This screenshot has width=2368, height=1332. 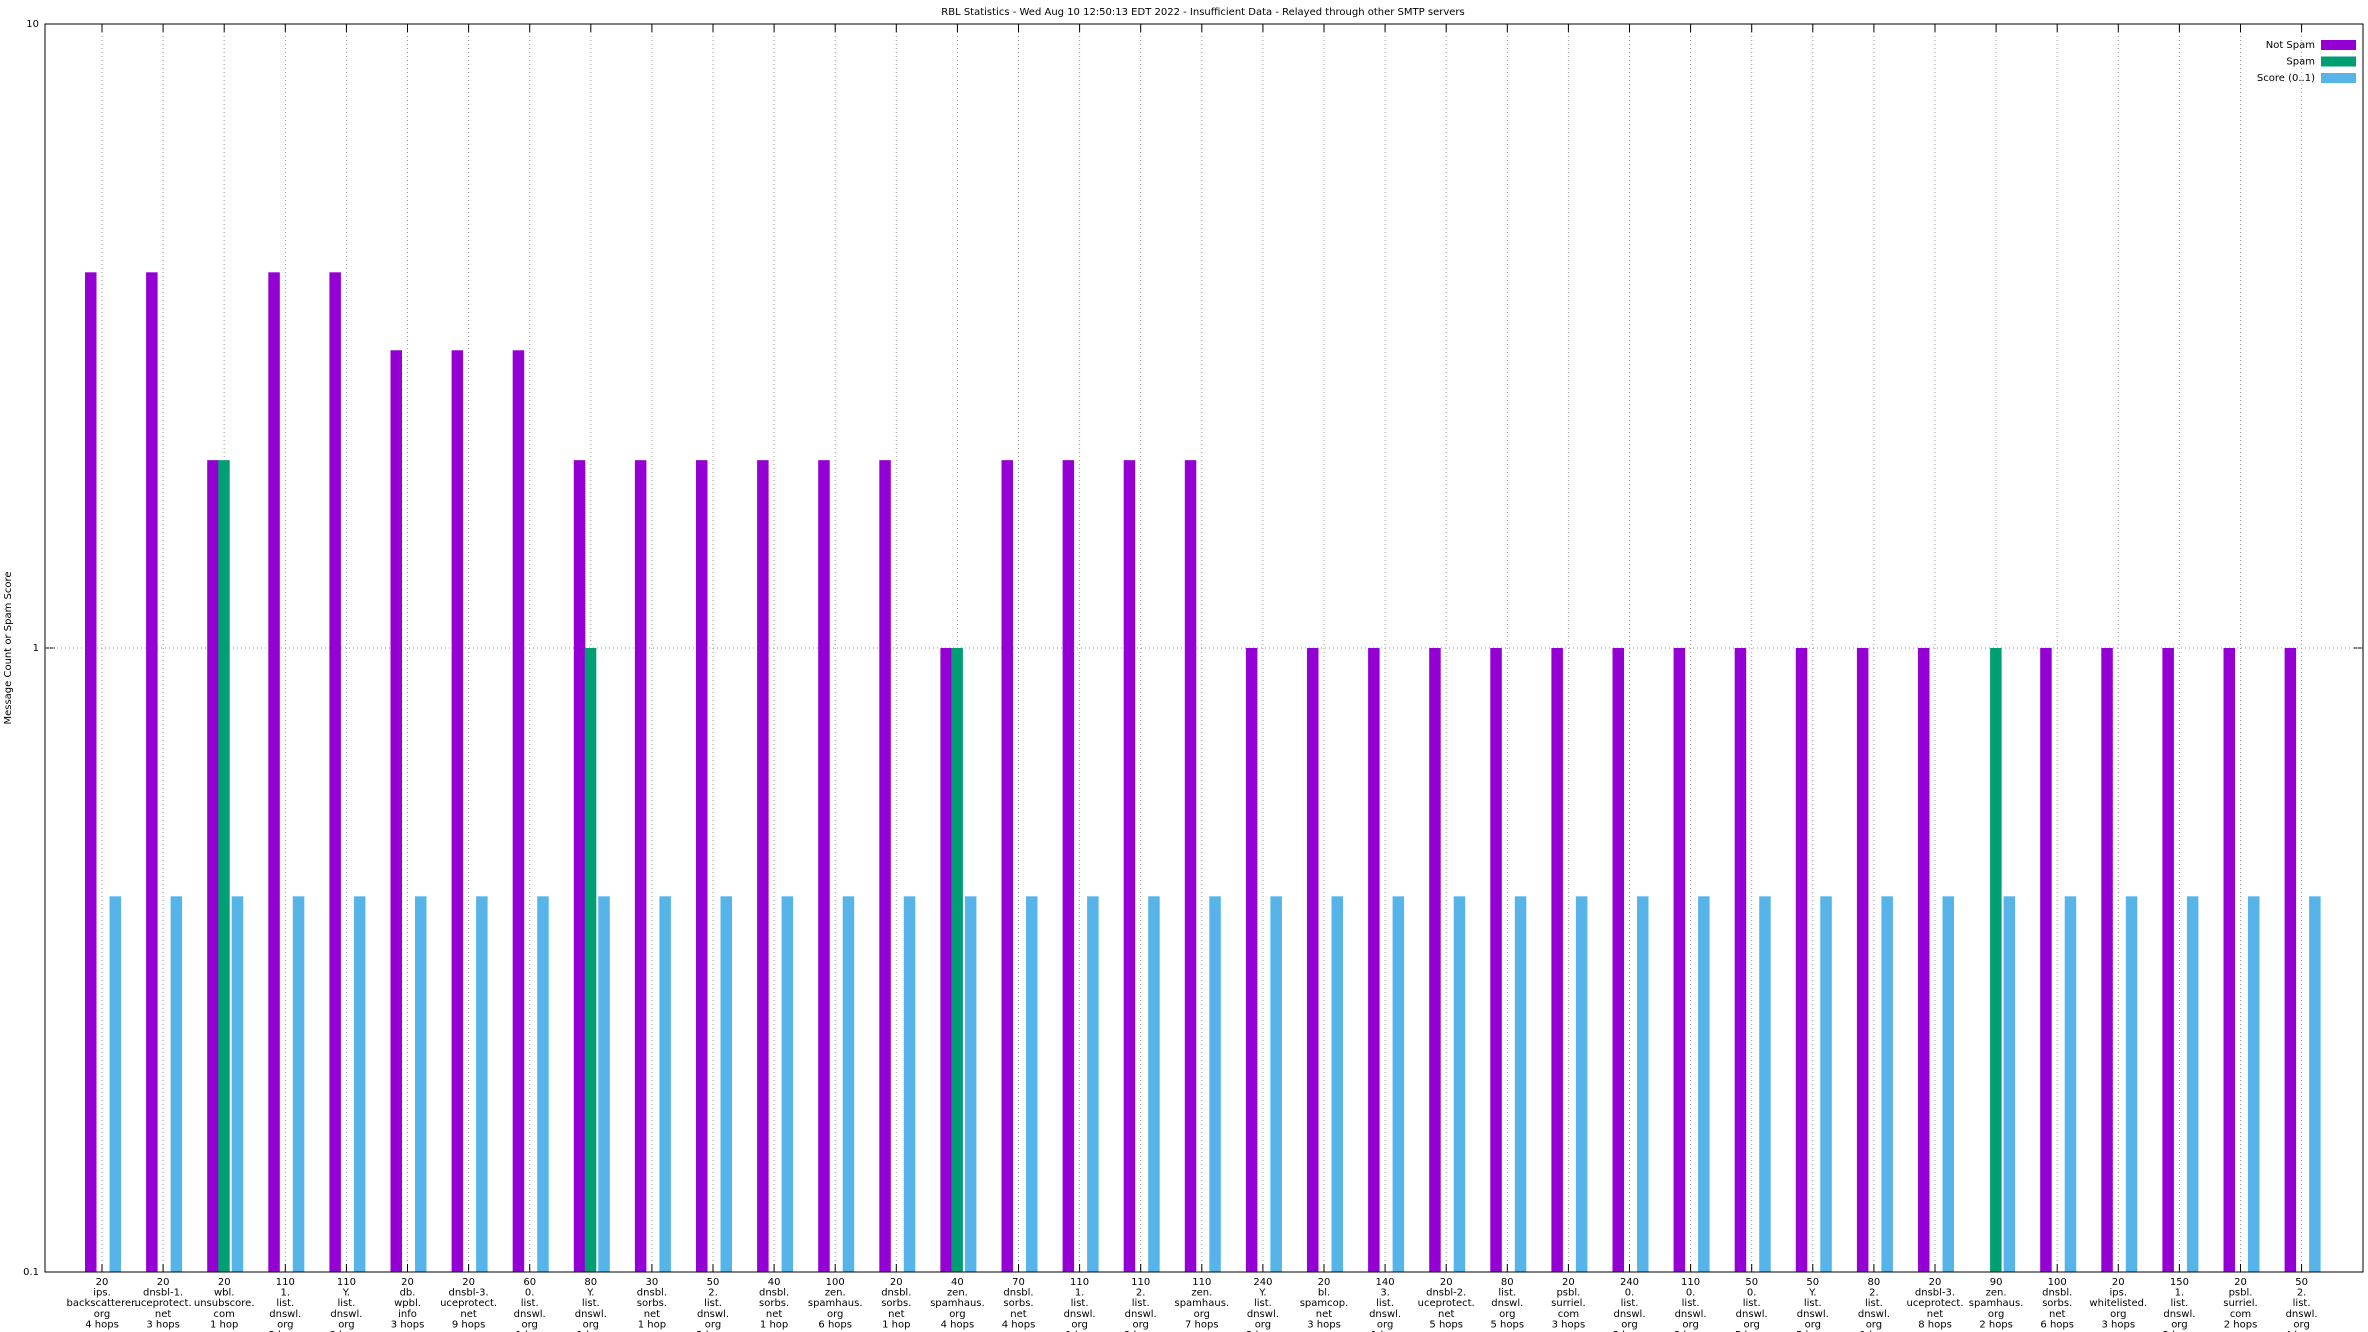 I want to click on x-tick-label: Y., so click(x=346, y=1293).